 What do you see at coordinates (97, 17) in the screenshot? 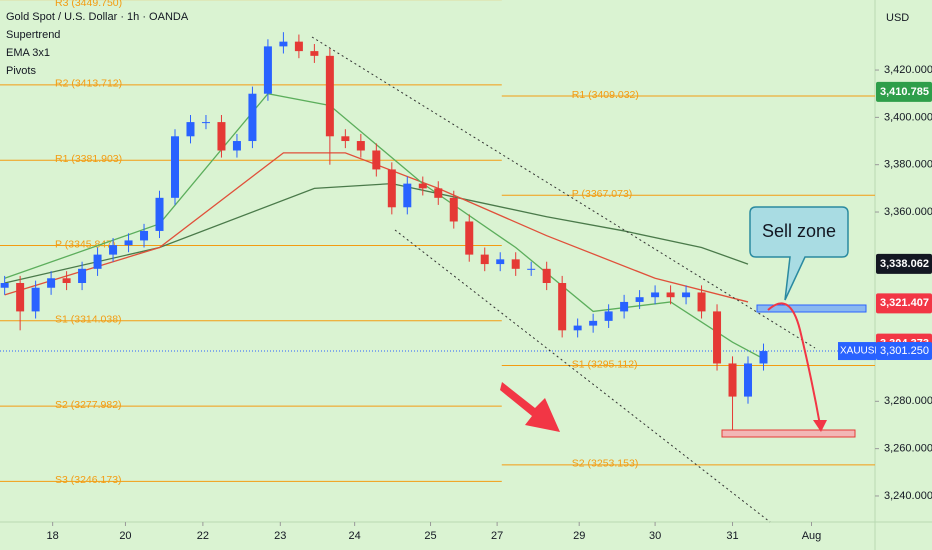
I see `chart-title: Gold Spot / U.S. Dollar · 1h · OANDA` at bounding box center [97, 17].